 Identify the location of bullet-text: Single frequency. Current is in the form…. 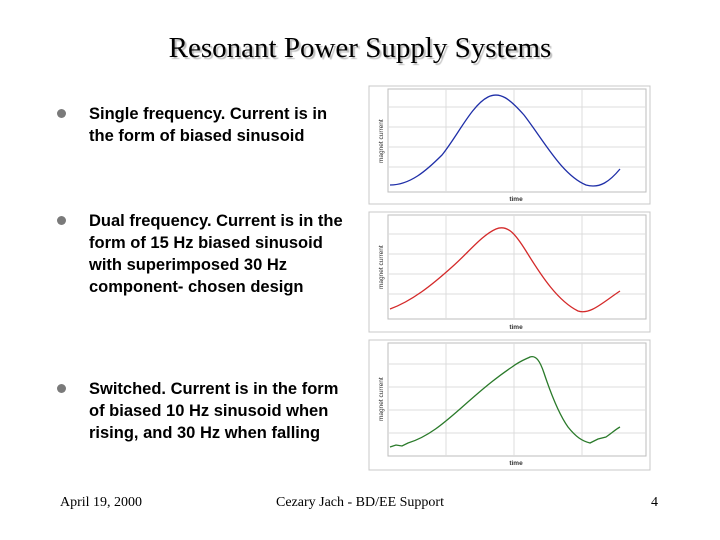
(208, 125).